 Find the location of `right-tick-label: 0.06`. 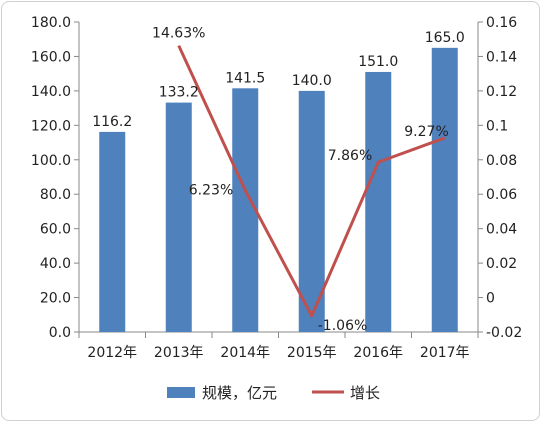

right-tick-label: 0.06 is located at coordinates (501, 195).